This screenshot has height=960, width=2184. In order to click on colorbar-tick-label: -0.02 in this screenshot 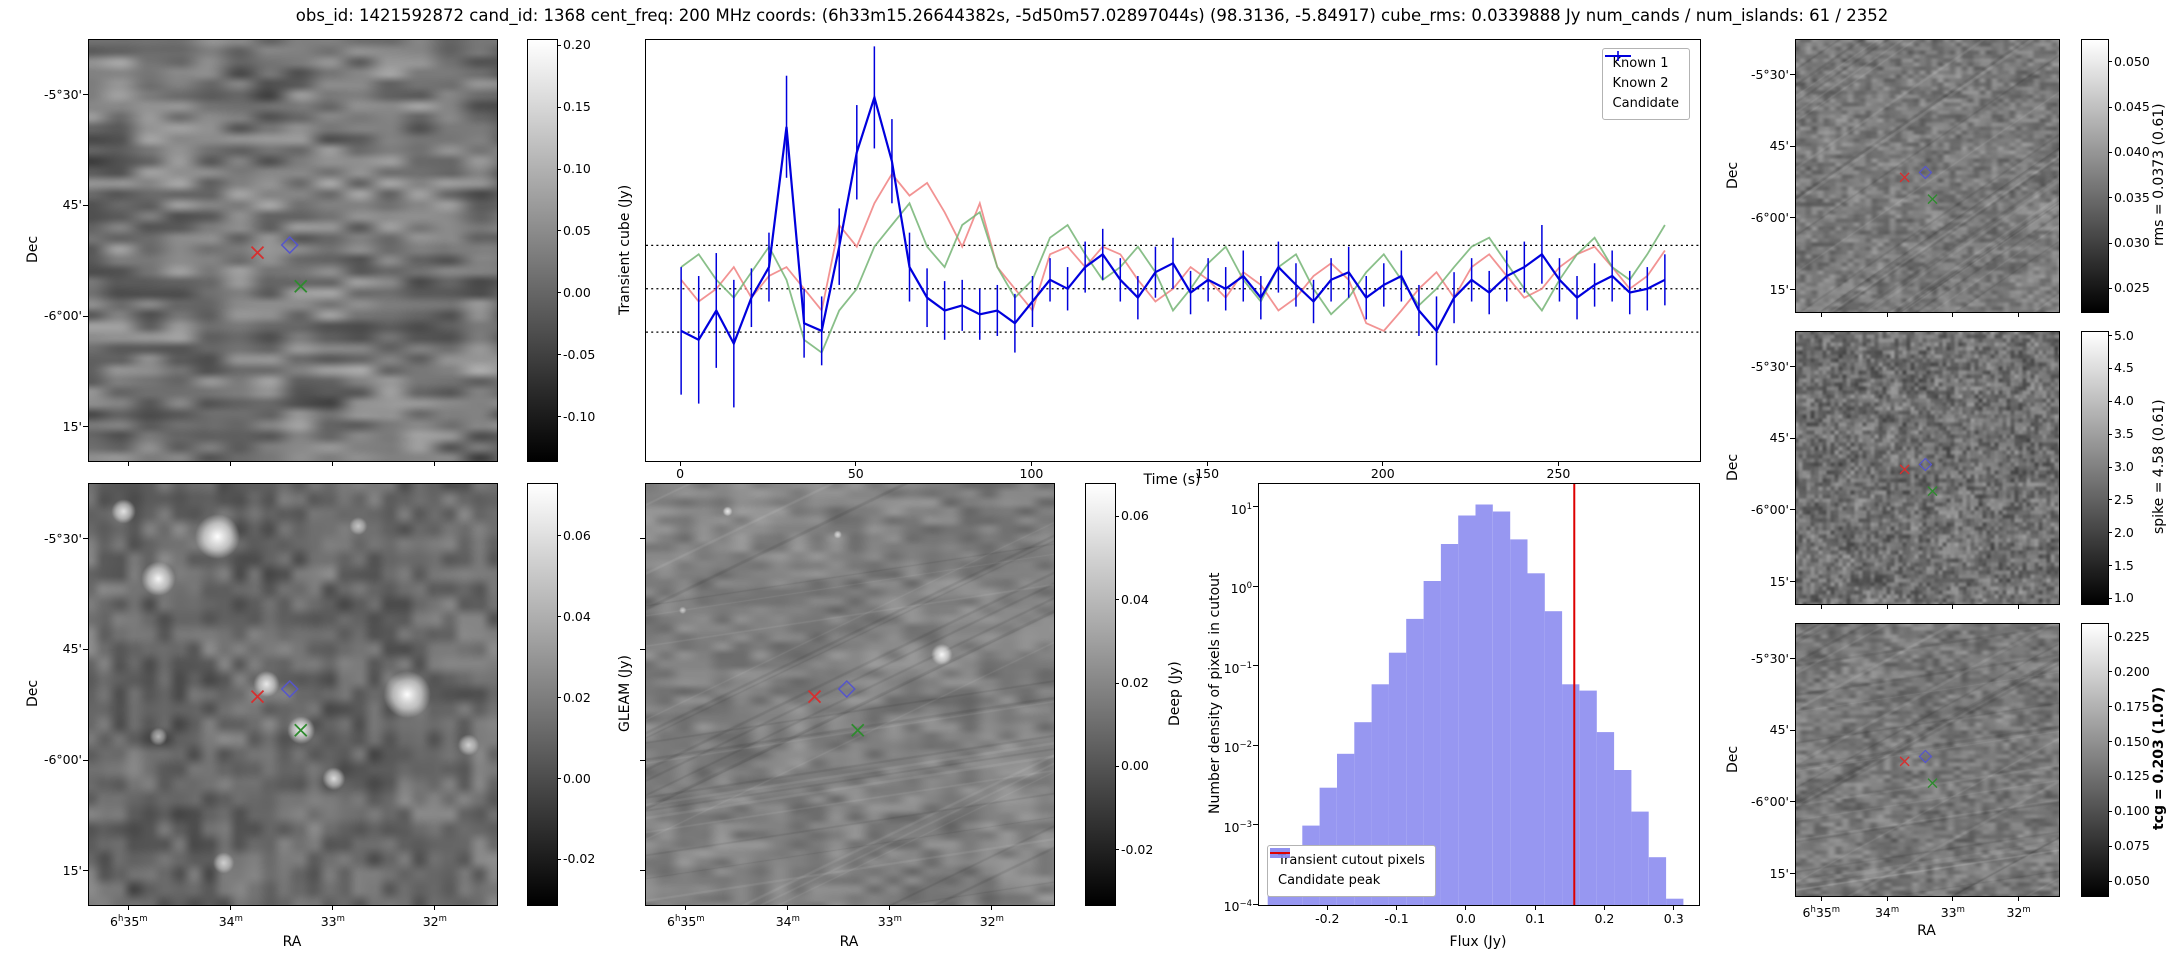, I will do `click(1137, 849)`.